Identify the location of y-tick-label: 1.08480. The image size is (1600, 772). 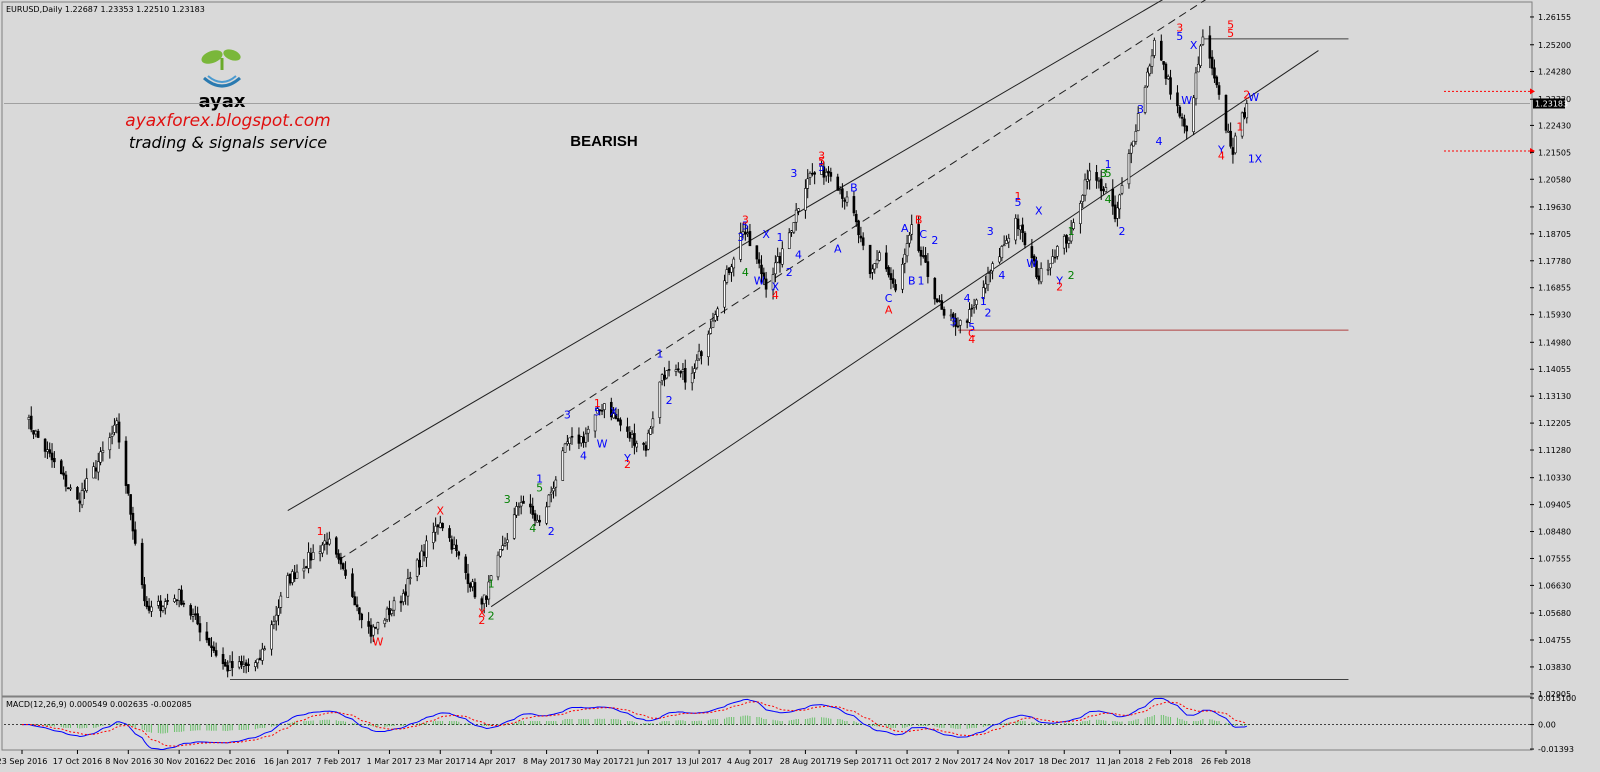
(1554, 532).